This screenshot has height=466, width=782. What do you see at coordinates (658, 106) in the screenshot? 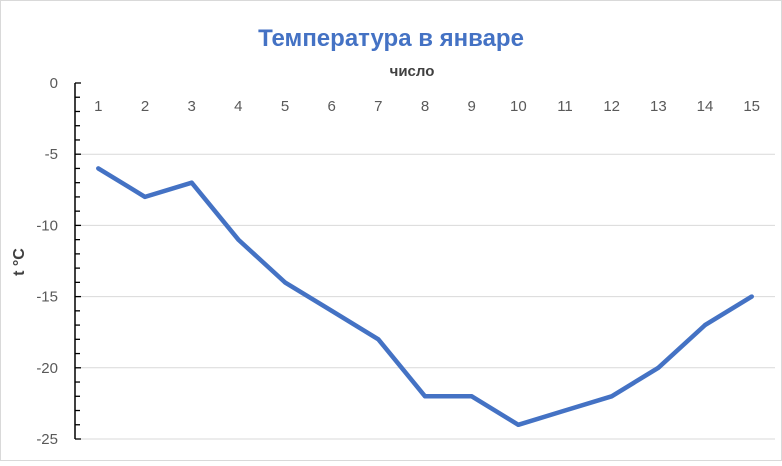
I see `x-tick-label: 13` at bounding box center [658, 106].